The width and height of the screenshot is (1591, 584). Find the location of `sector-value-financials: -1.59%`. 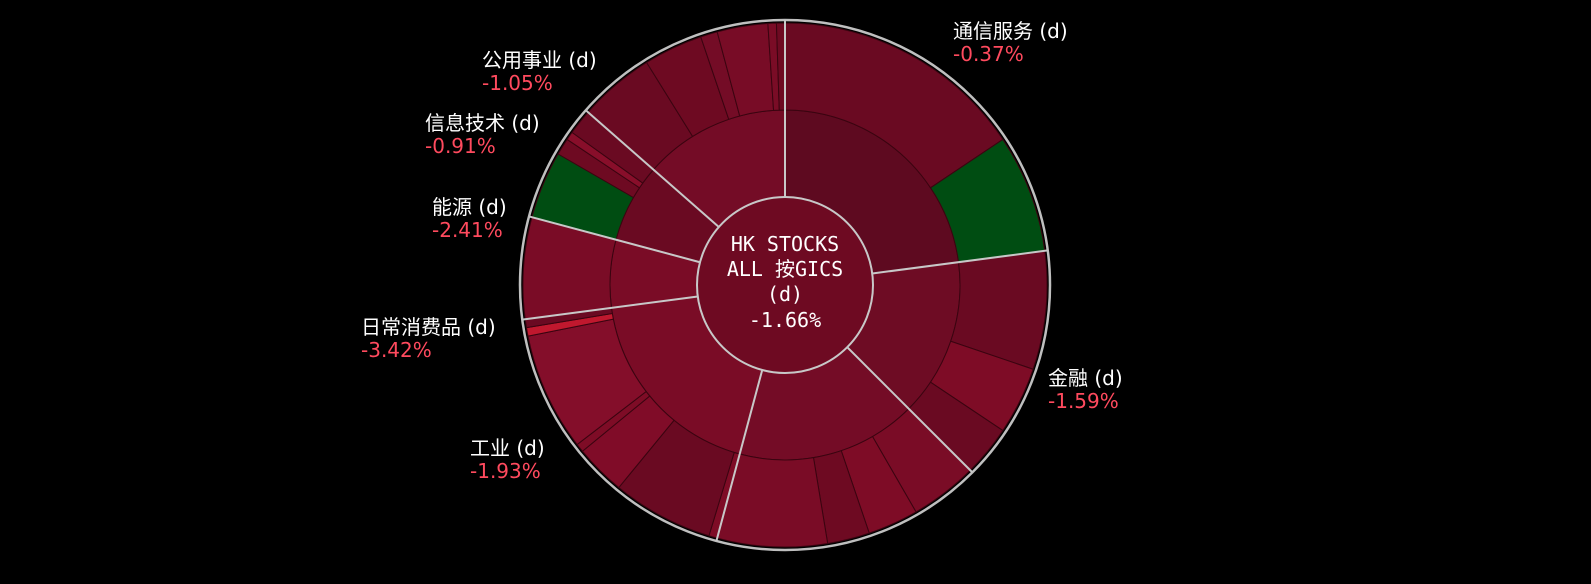

sector-value-financials: -1.59% is located at coordinates (1083, 401).